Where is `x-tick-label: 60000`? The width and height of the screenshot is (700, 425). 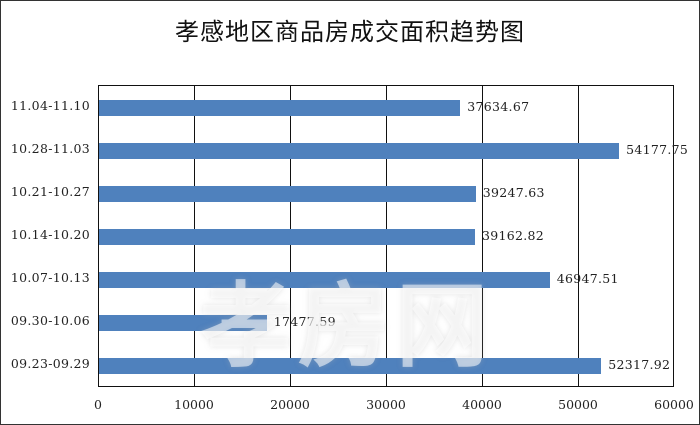
x-tick-label: 60000 is located at coordinates (674, 404).